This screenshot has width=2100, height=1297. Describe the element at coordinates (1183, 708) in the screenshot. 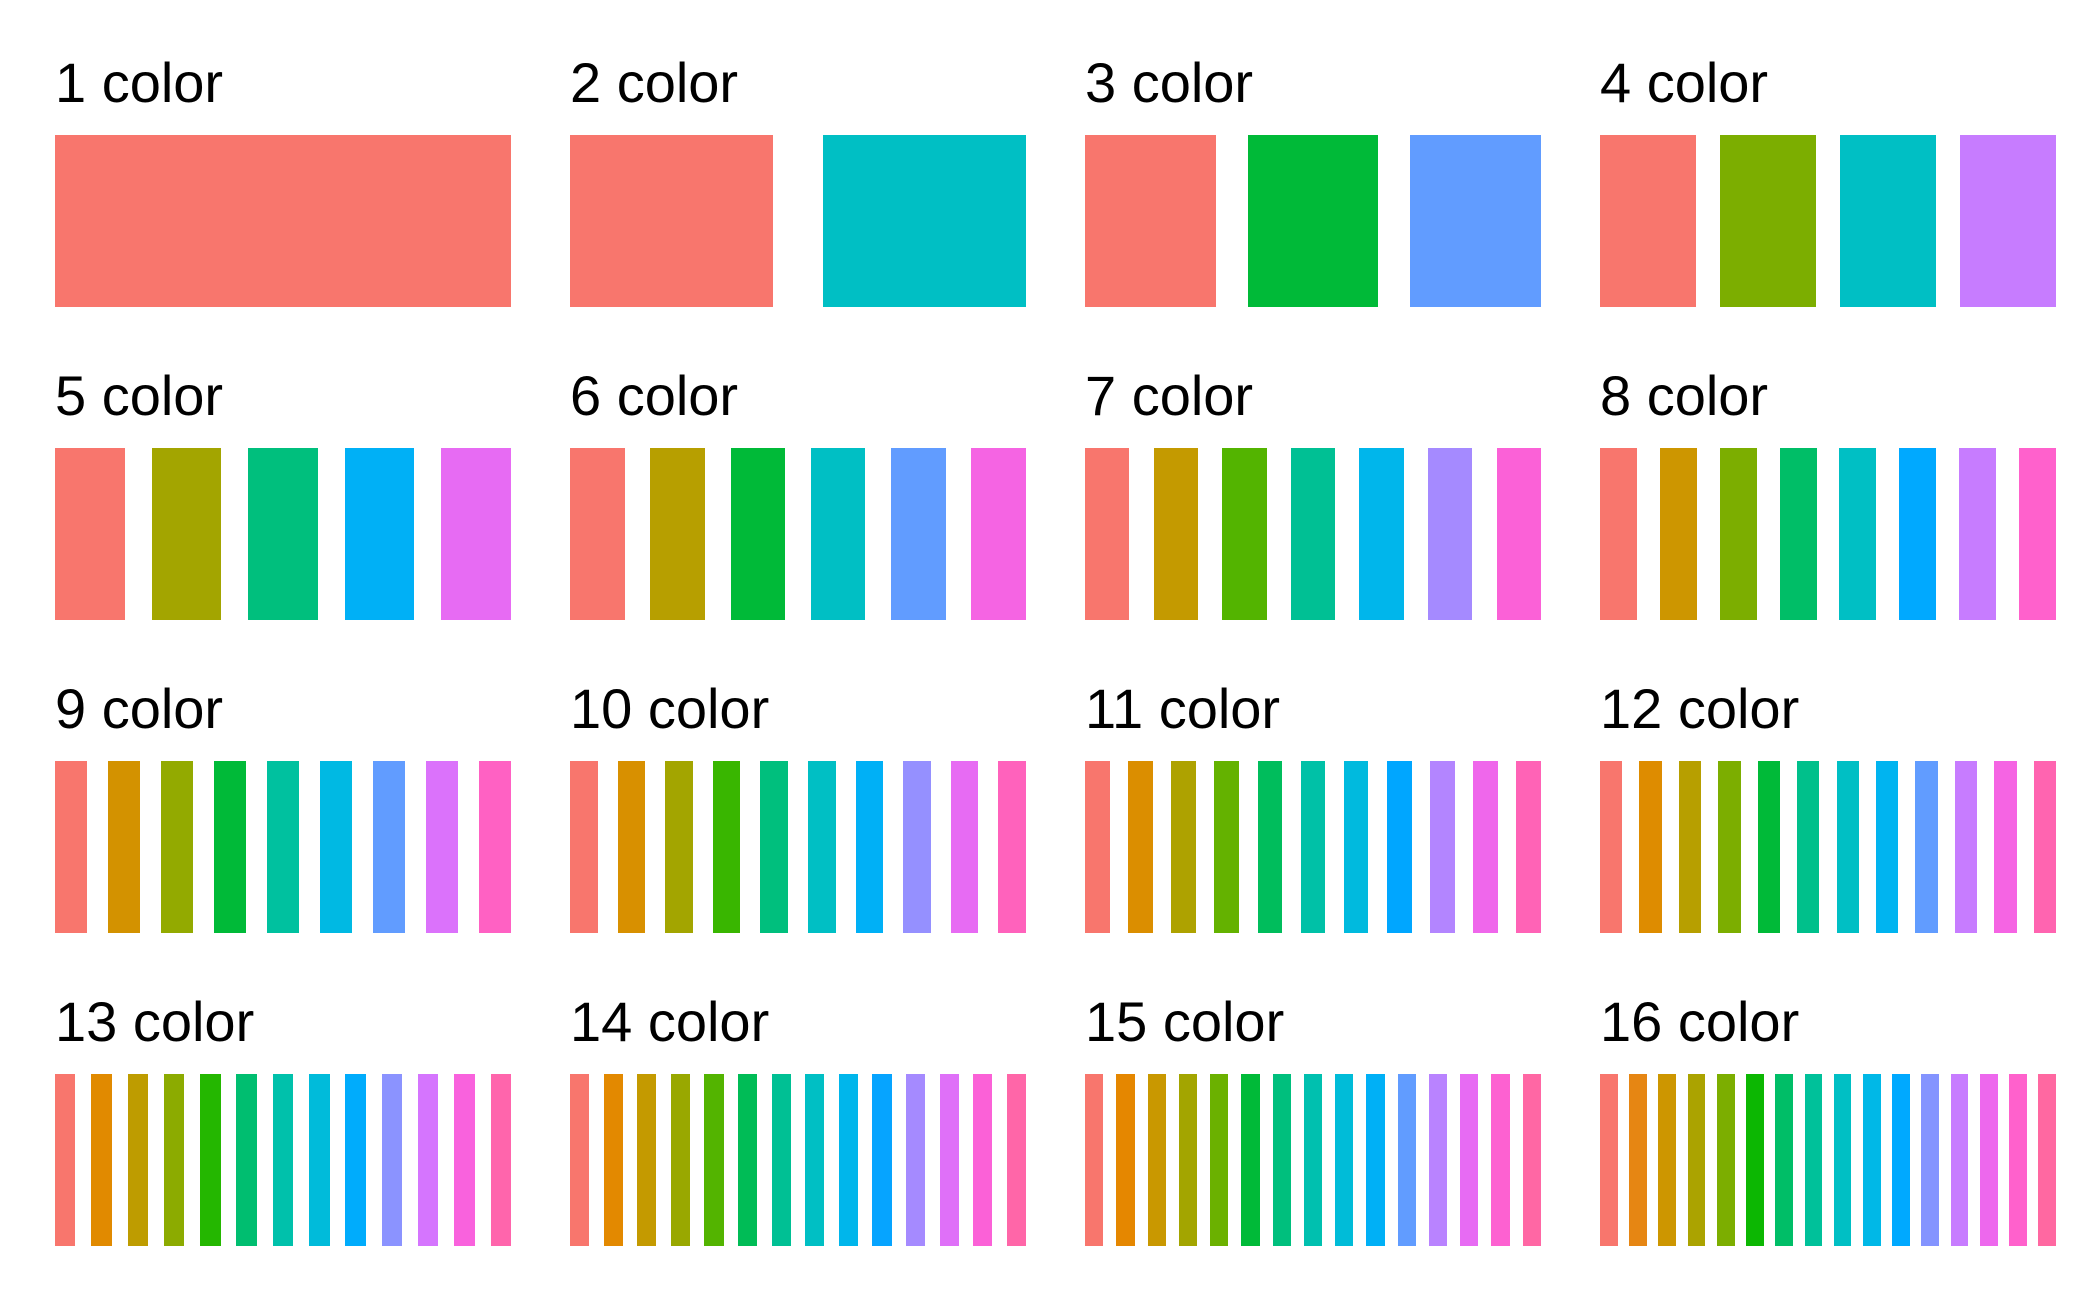

I see `palette-title: 11 color` at that location.